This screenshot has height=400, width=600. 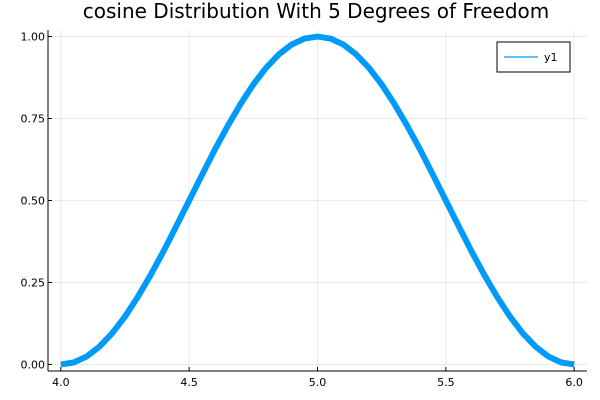 I want to click on y-tick-label: 1.00, so click(x=33, y=37).